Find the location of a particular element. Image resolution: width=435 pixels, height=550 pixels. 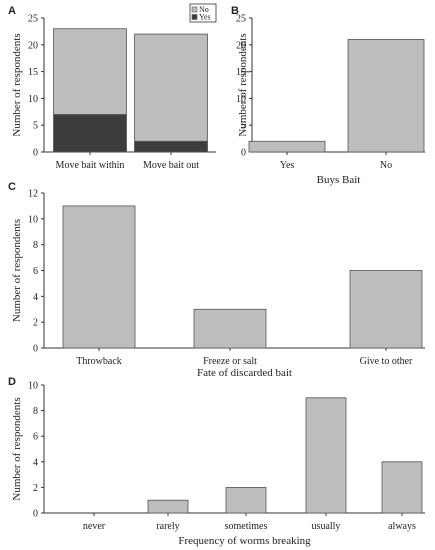

x-tick-label: Throwback is located at coordinates (99, 361).